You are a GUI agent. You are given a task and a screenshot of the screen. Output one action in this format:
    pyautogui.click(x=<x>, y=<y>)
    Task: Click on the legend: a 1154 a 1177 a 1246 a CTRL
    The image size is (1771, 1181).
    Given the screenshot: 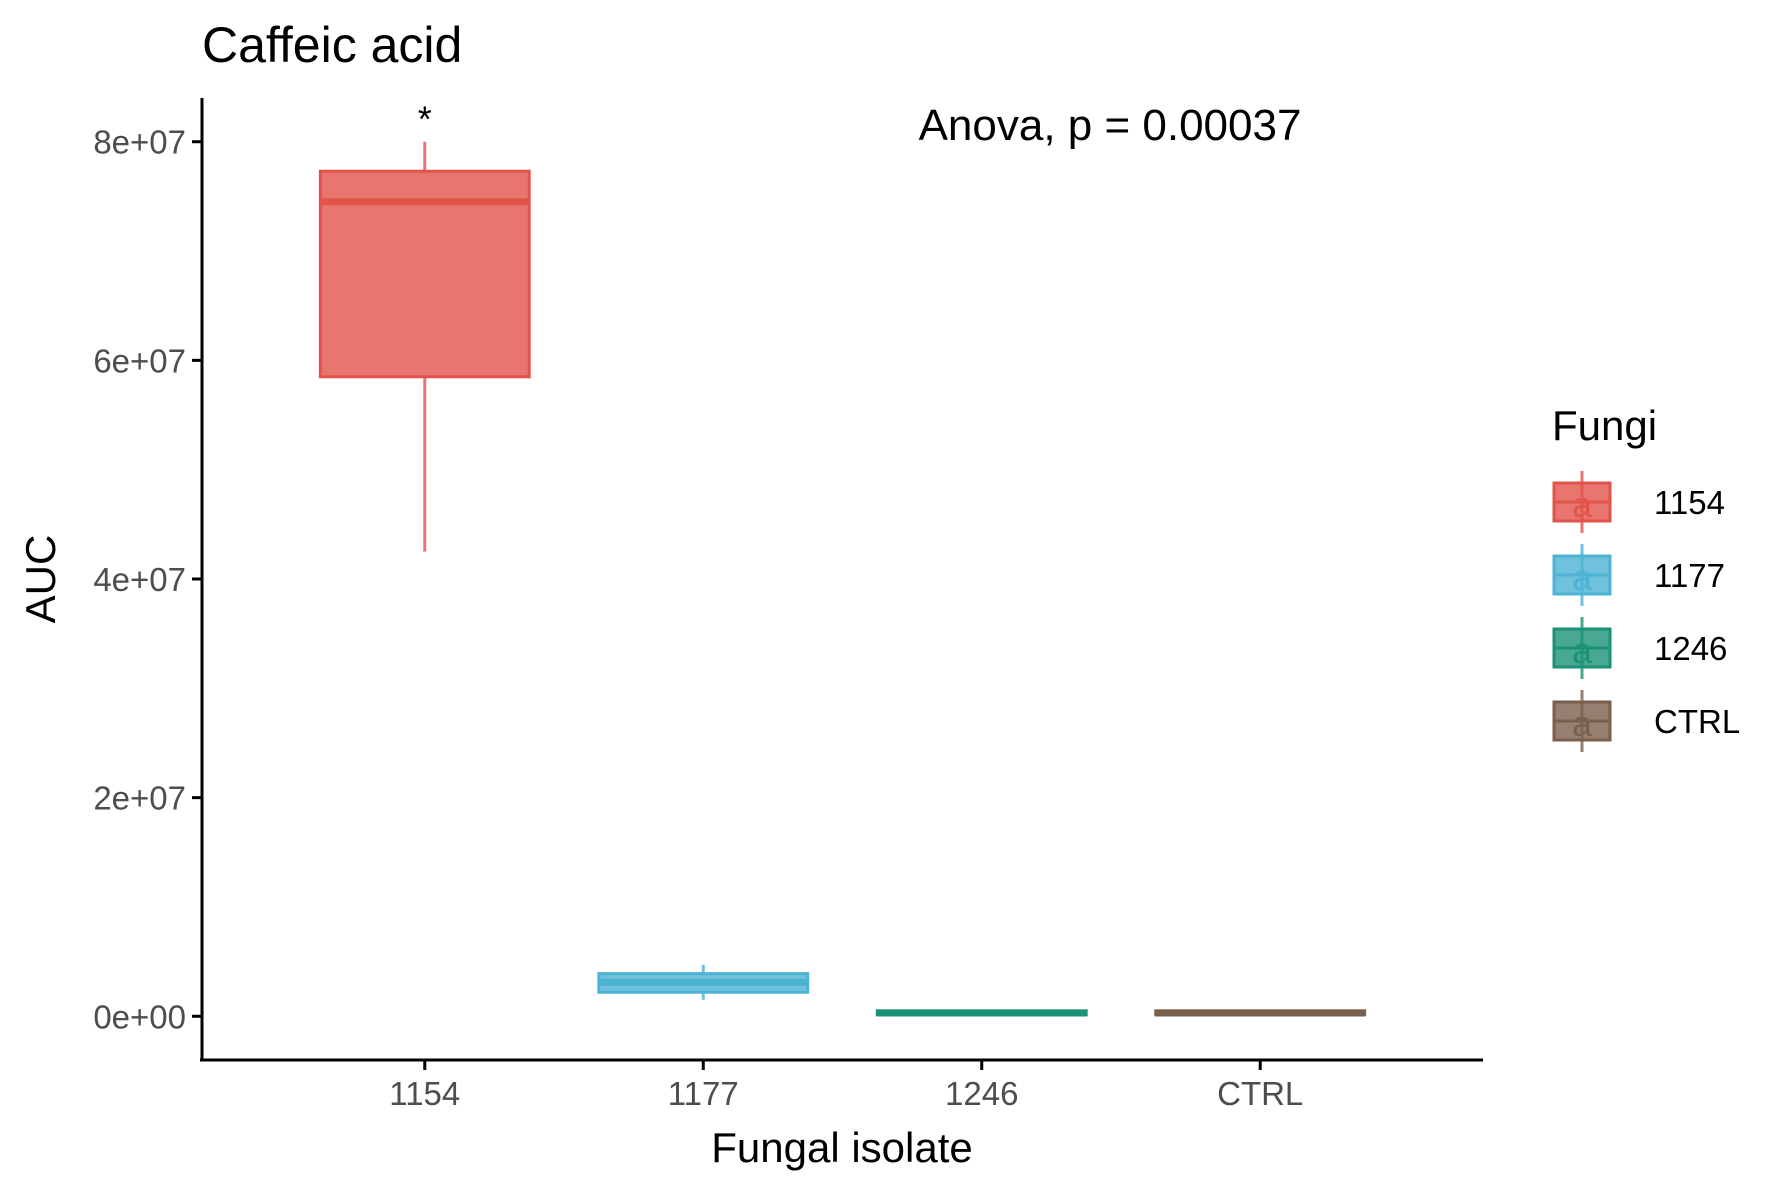 What is the action you would take?
    pyautogui.click(x=1646, y=611)
    